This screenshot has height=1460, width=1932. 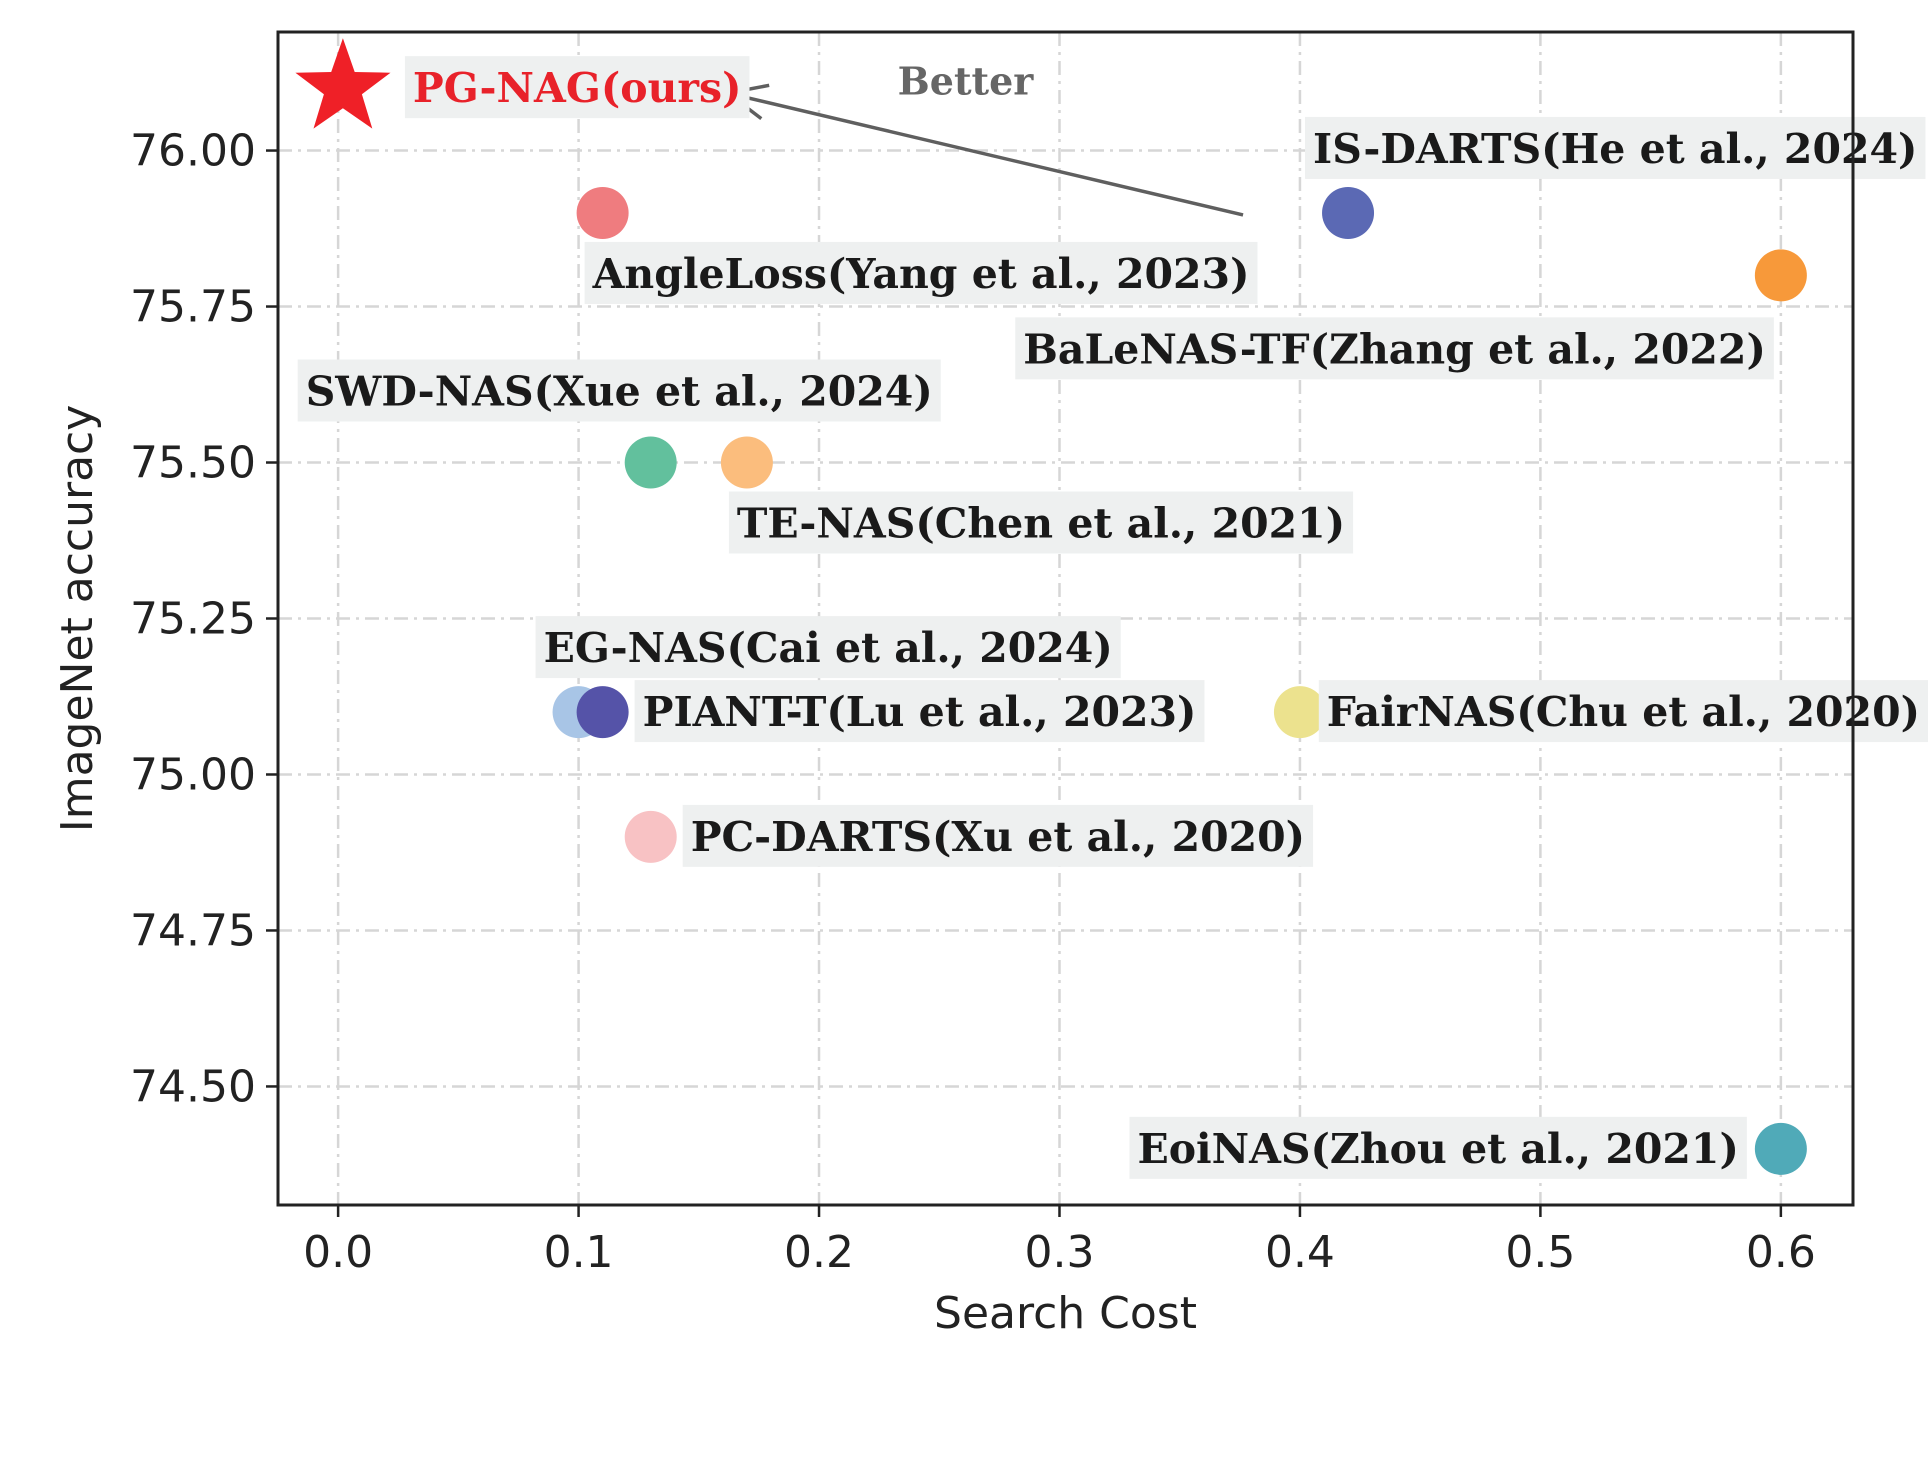 I want to click on label-is-darts-he-et-al-2024: IS-DARTS(He et al., 2024), so click(x=1615, y=149).